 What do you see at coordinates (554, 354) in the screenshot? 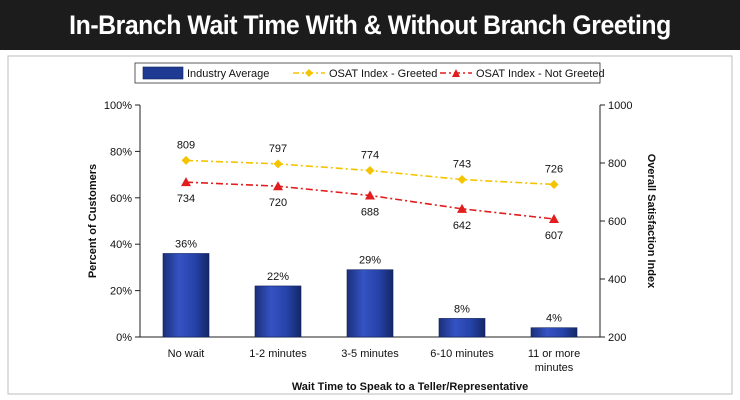
I see `x-tick-label: 11 or more` at bounding box center [554, 354].